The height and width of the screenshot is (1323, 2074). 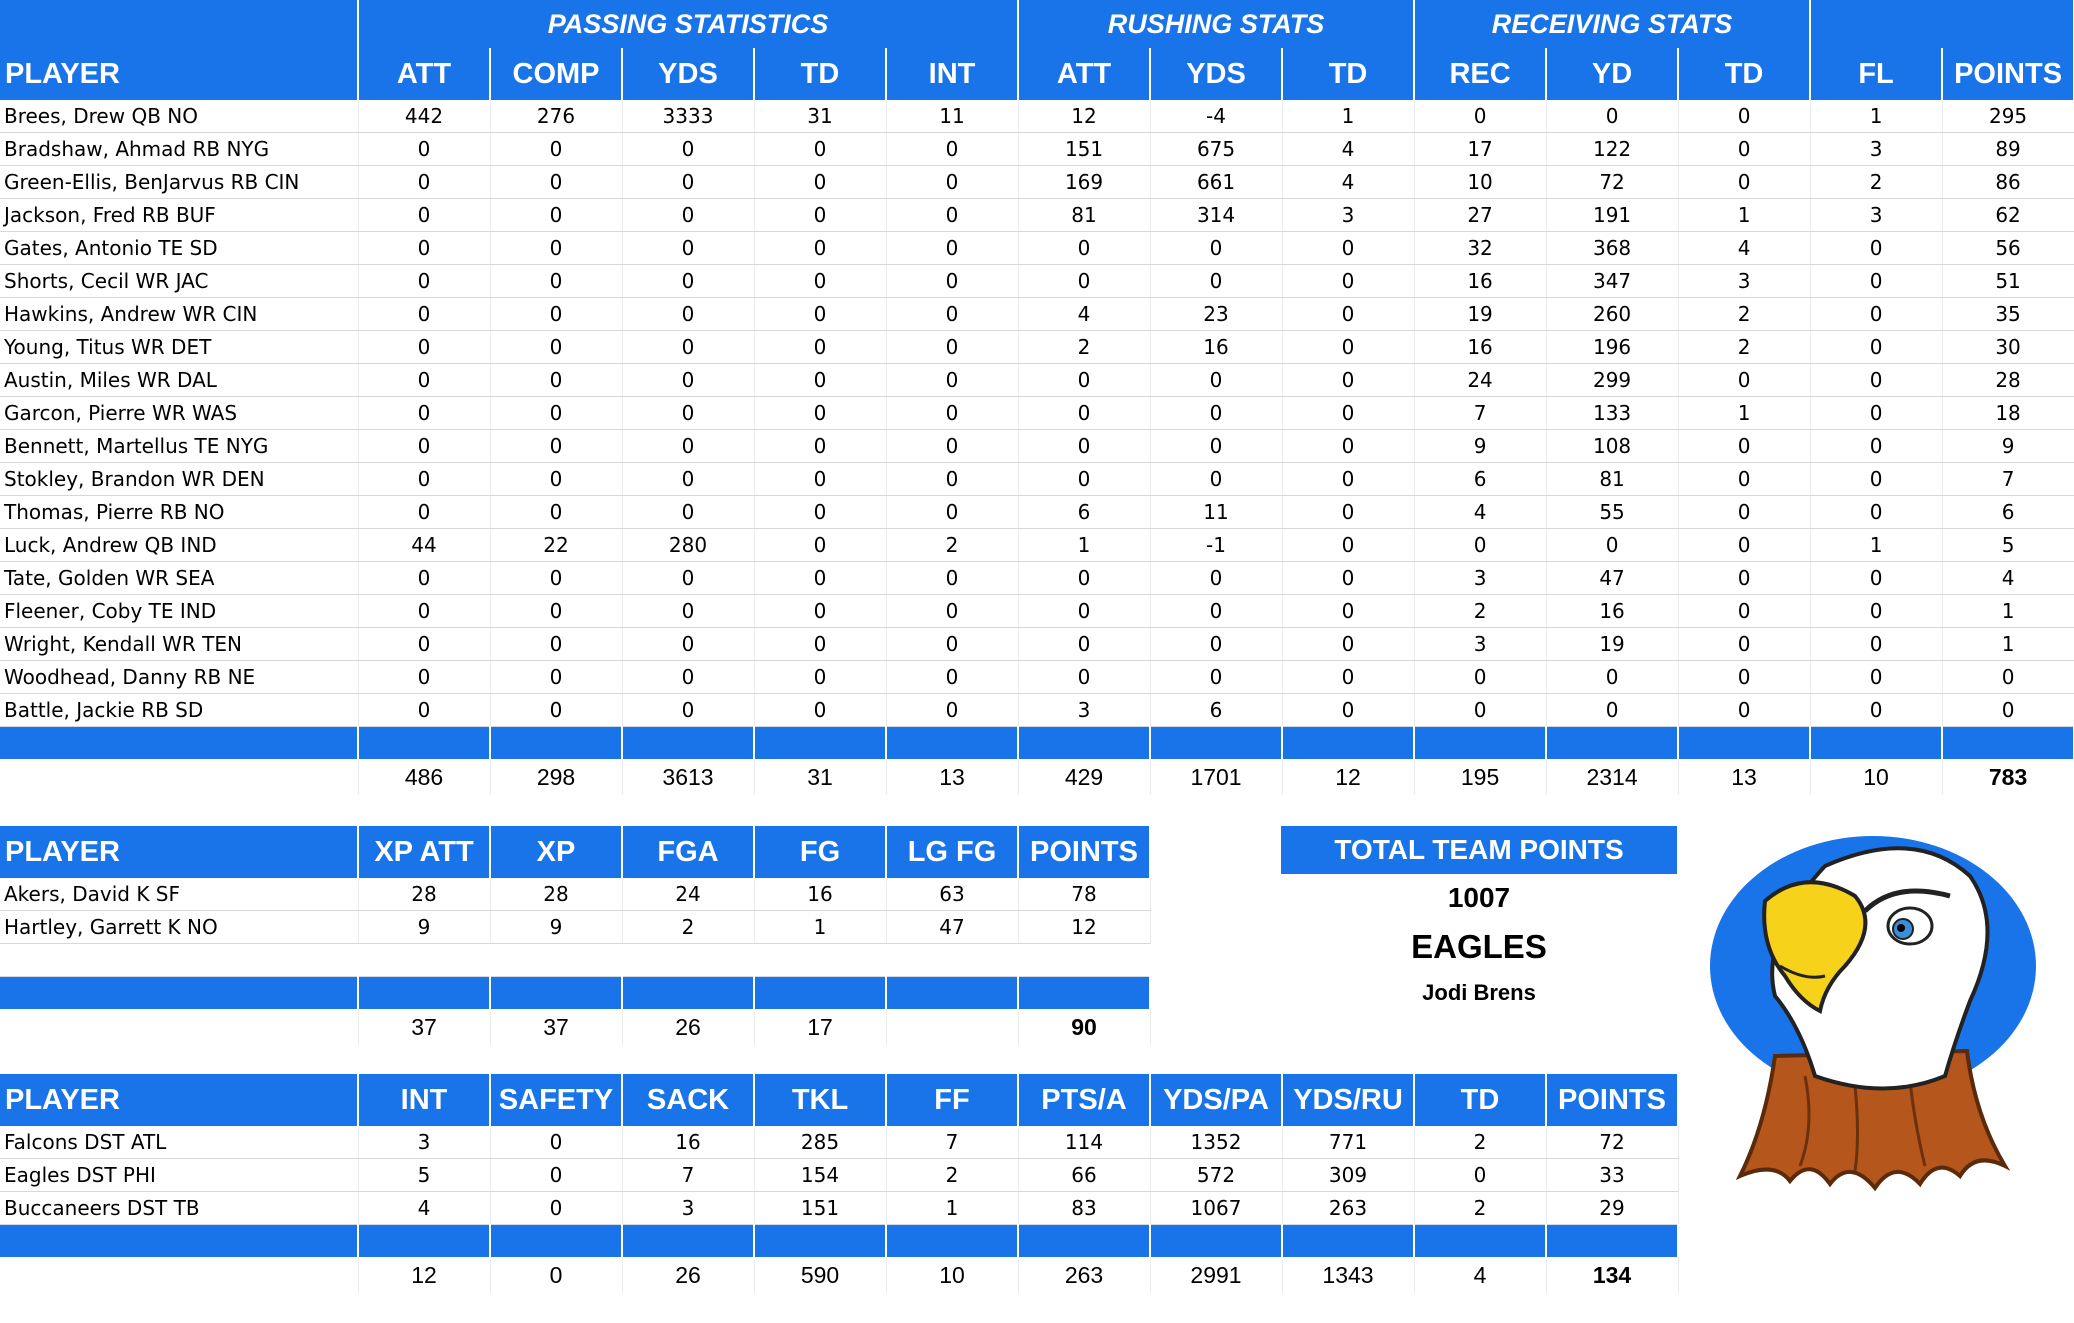 I want to click on player-name: Jackson, Fred RB BUF, so click(x=179, y=215).